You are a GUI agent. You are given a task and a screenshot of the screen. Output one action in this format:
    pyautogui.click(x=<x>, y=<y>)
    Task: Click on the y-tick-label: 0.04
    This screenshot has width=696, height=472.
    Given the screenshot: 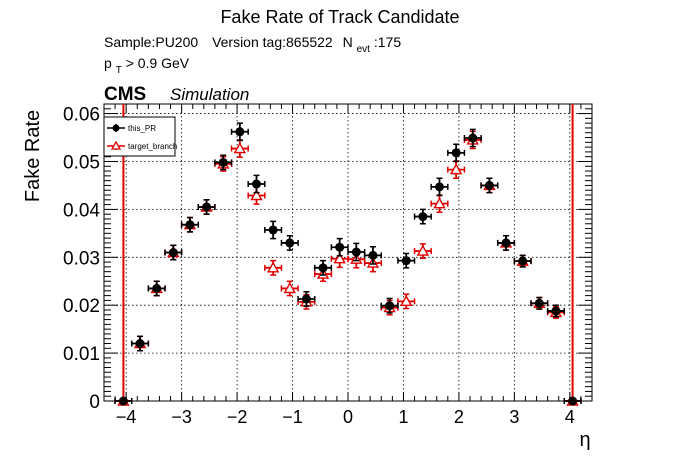 What is the action you would take?
    pyautogui.click(x=81, y=210)
    